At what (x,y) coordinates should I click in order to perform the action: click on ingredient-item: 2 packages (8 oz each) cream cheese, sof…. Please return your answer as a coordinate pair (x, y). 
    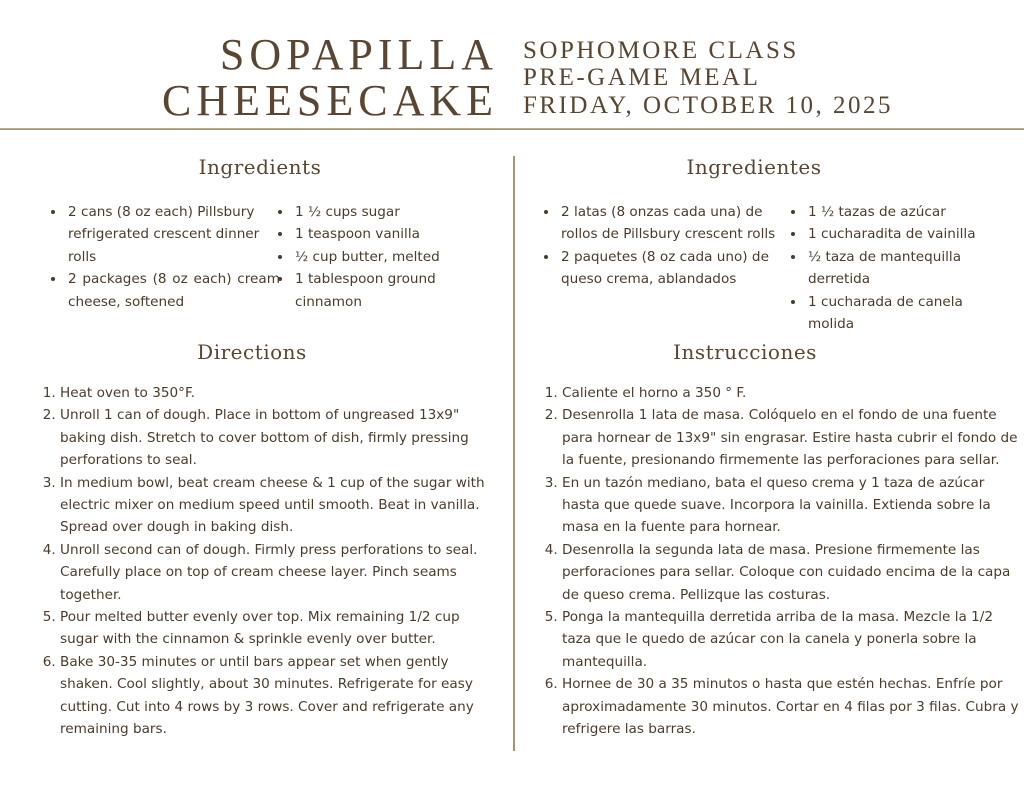
    Looking at the image, I should click on (173, 290).